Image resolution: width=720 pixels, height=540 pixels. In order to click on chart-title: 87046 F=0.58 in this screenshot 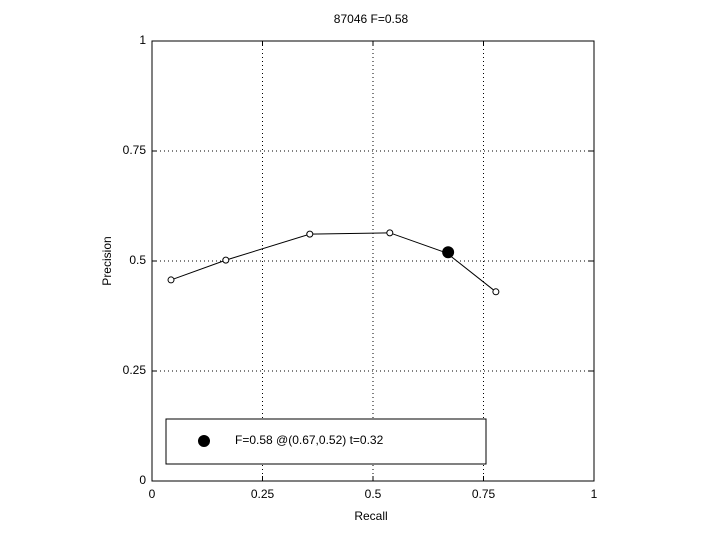, I will do `click(371, 19)`.